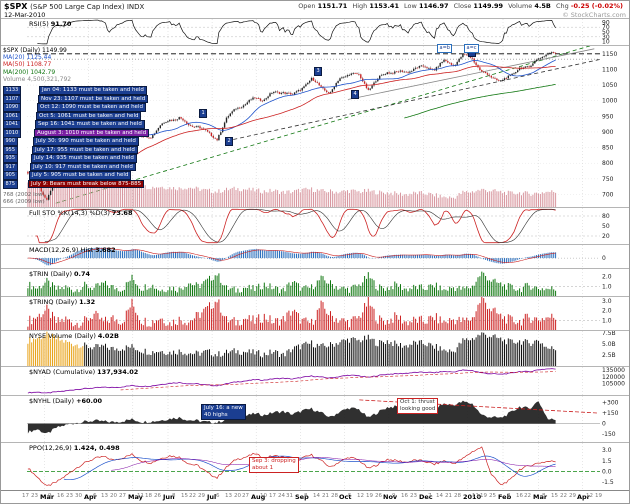  I want to click on ppo-legend: PPO(12,26,9) 1.424, 0.498, so click(74, 448).